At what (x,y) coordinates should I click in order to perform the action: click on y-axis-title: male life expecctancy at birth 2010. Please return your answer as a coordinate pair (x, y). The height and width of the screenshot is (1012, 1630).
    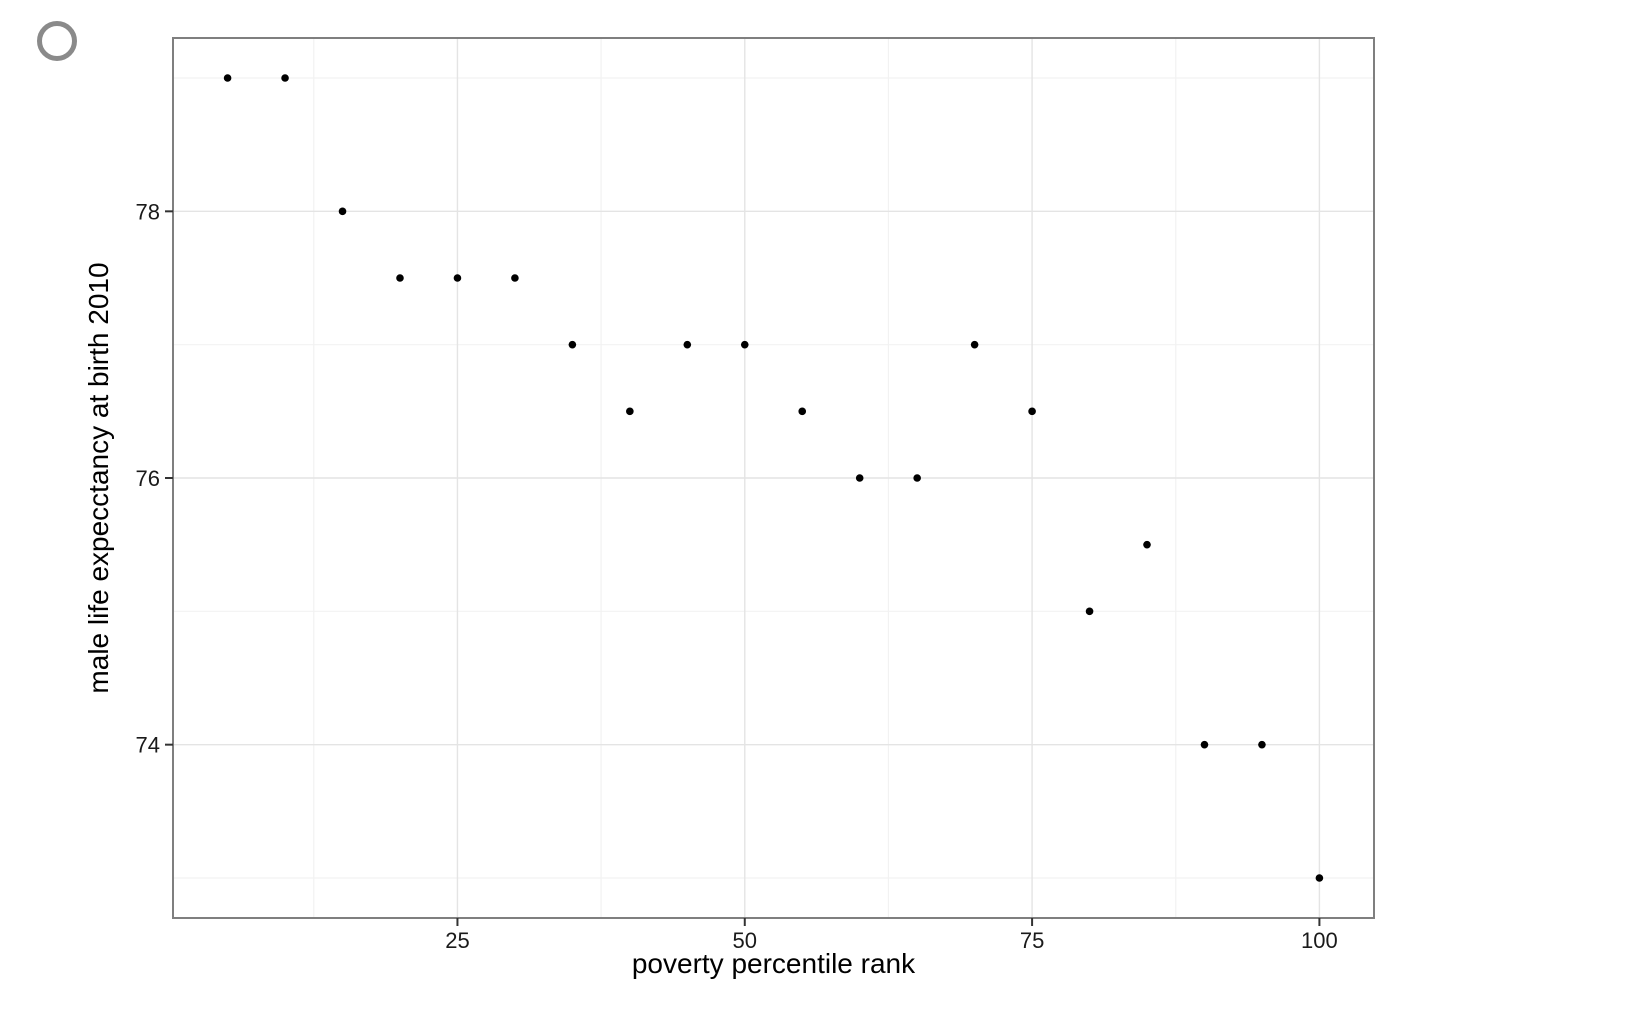
    Looking at the image, I should click on (98, 478).